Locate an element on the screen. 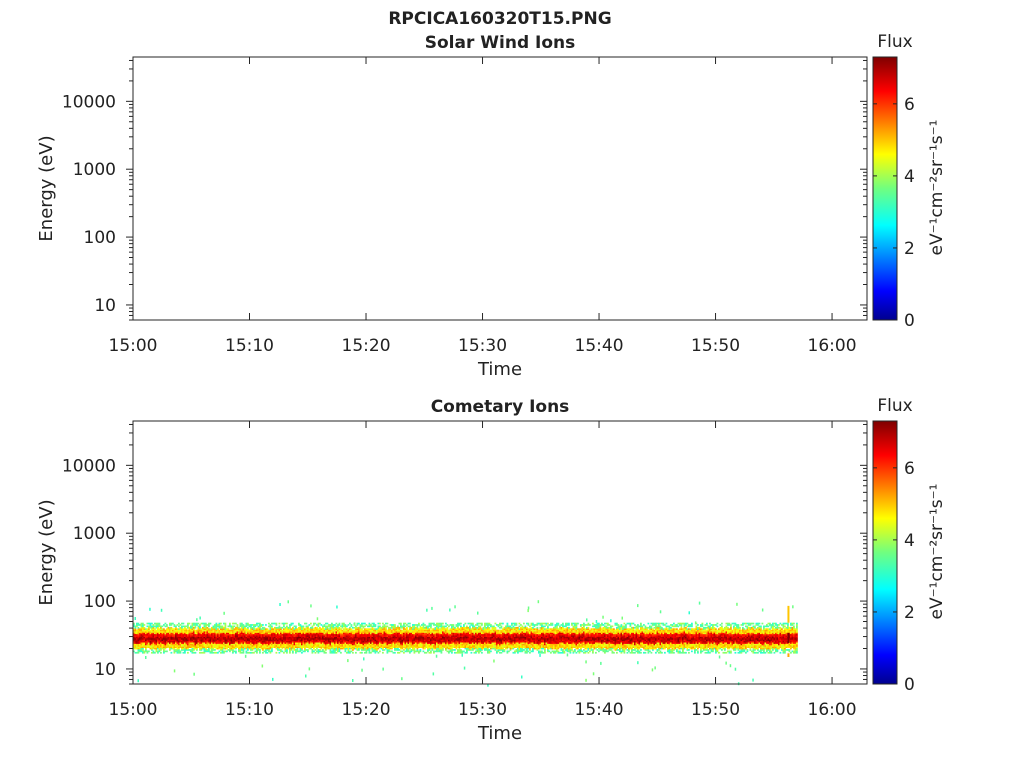 The image size is (1024, 768). spectrogram-area is located at coordinates (465, 643).